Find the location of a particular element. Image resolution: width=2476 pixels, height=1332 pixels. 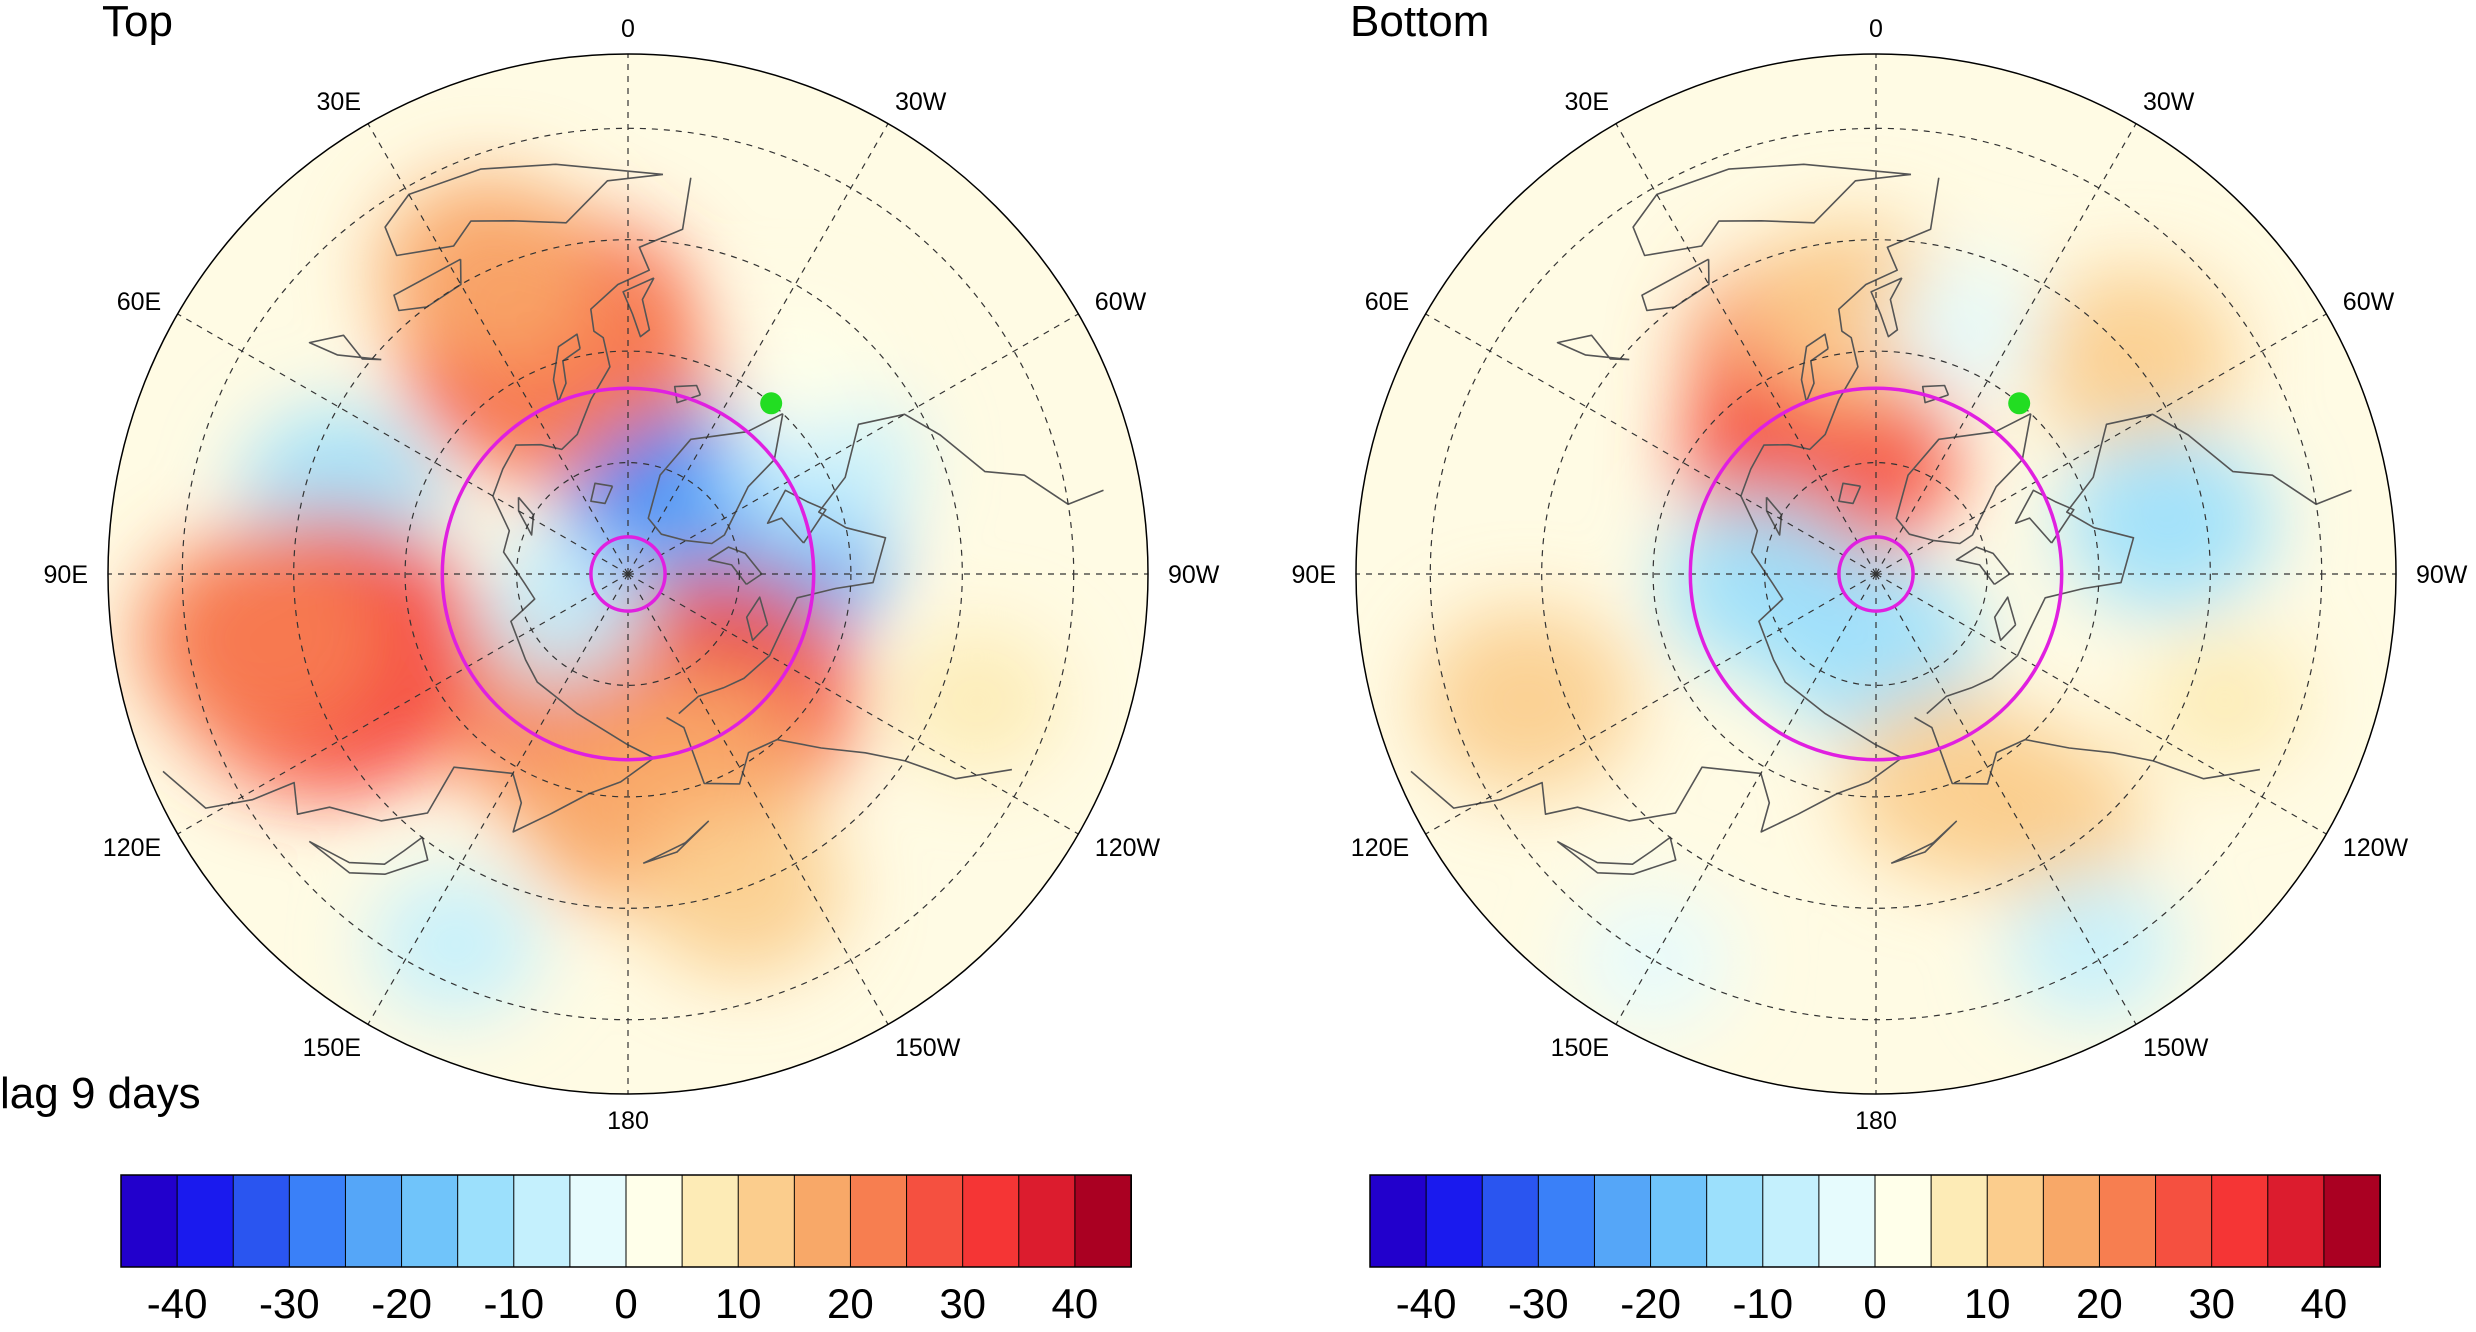

colorbar-tick-label: 40 is located at coordinates (1075, 1303).